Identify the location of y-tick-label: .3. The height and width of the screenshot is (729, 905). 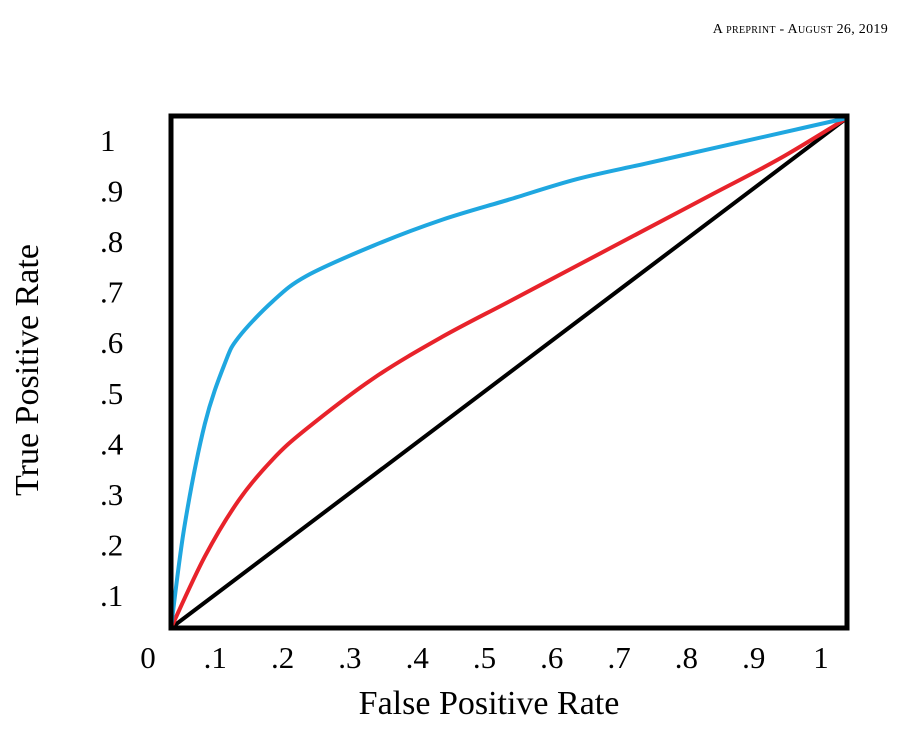
(111, 494).